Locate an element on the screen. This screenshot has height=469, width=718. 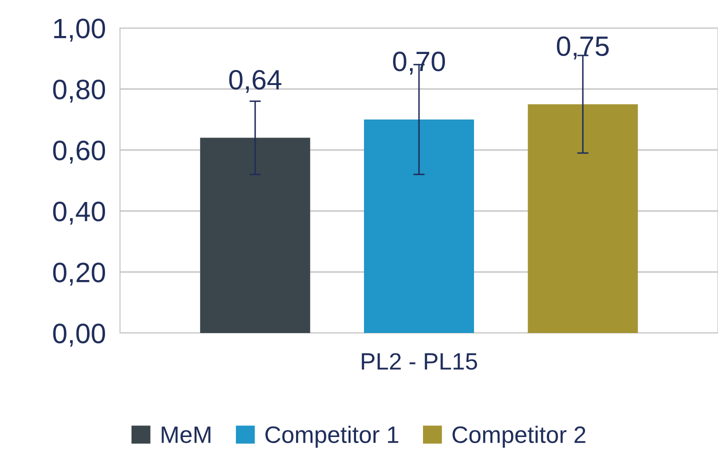
y-tick-label: 0,80 is located at coordinates (79, 91).